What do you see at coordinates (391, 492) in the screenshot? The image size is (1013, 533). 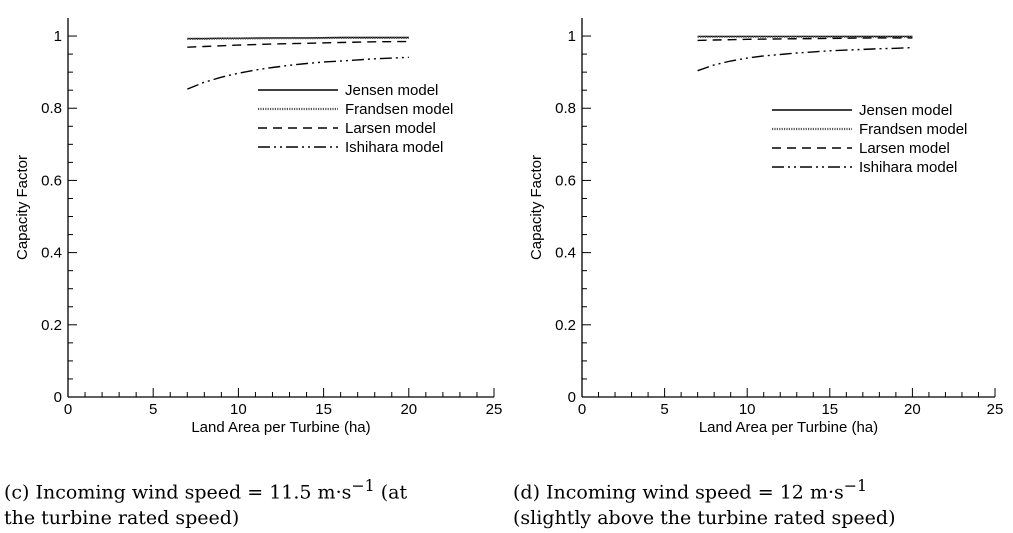 I see `caption-c-line1-tail: (at` at bounding box center [391, 492].